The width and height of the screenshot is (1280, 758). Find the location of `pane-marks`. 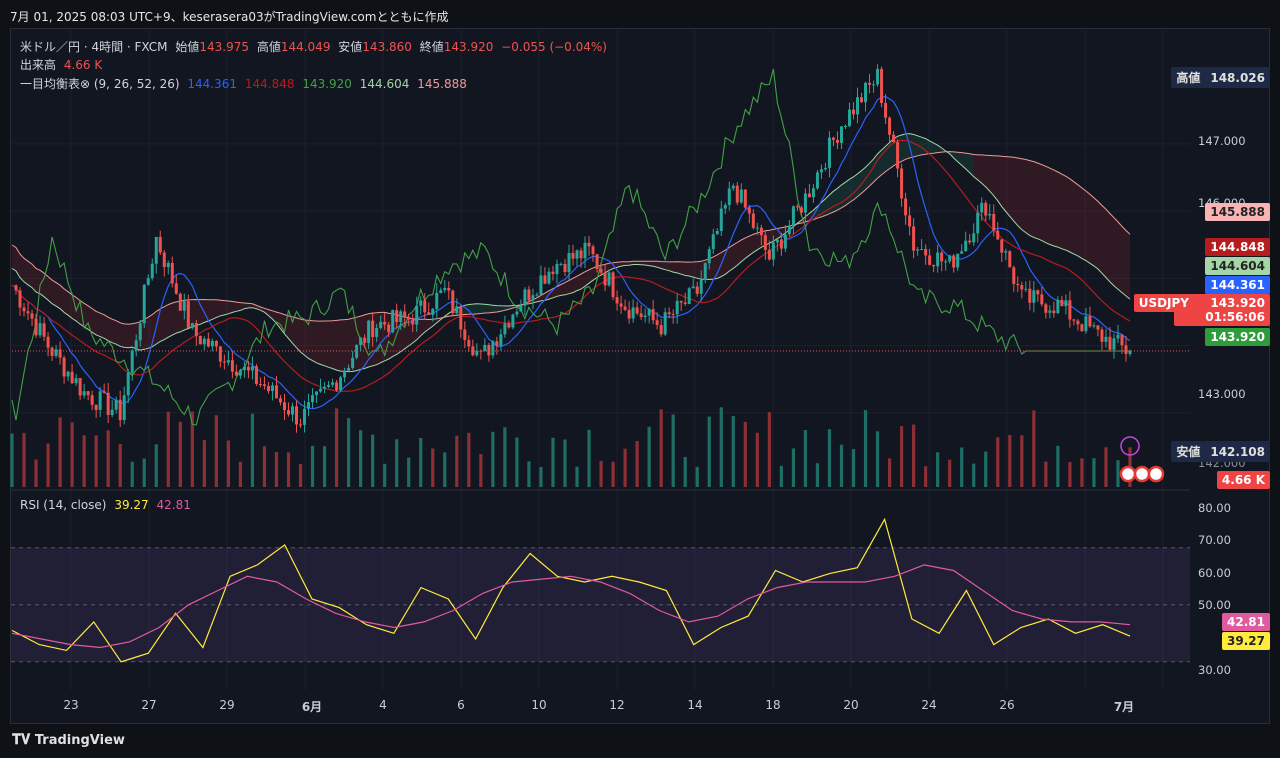

pane-marks is located at coordinates (1142, 459).